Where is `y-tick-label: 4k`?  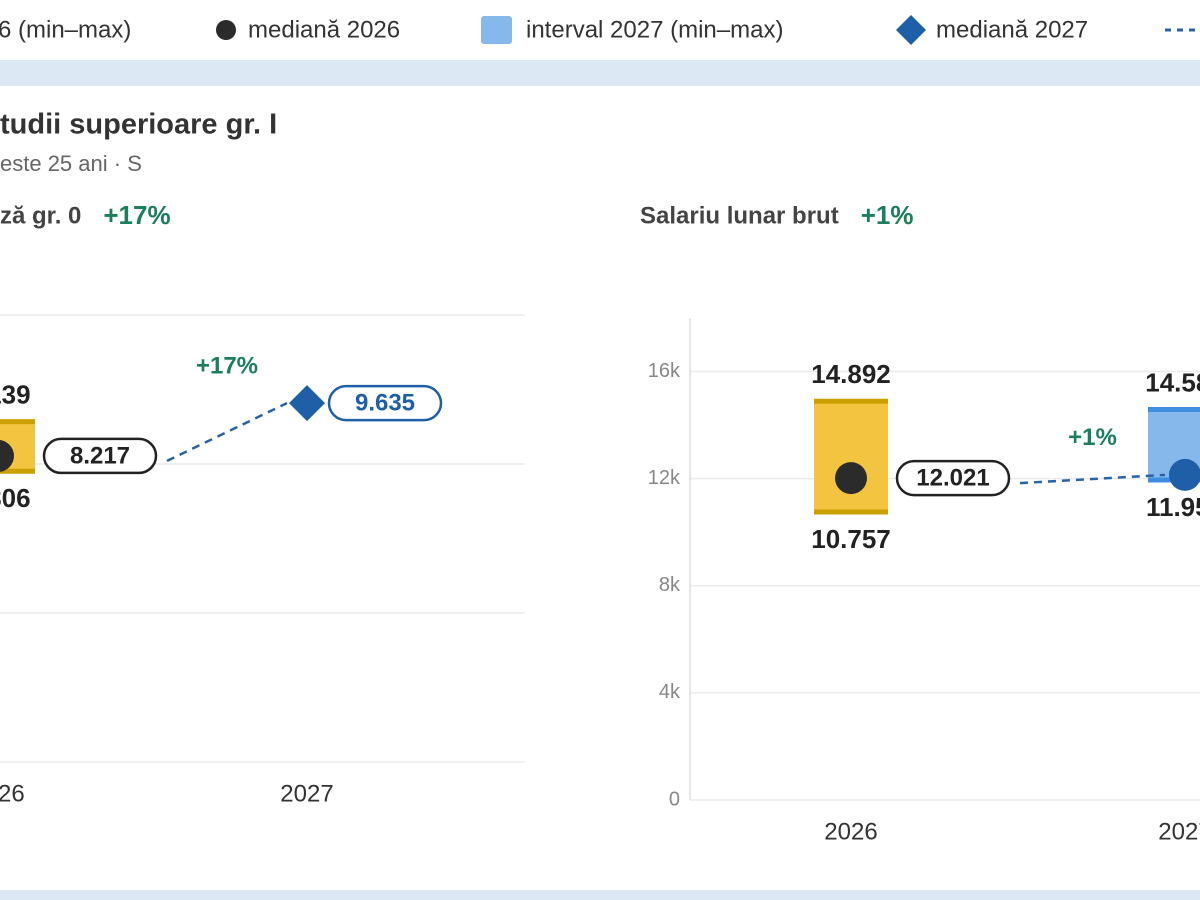 y-tick-label: 4k is located at coordinates (670, 692).